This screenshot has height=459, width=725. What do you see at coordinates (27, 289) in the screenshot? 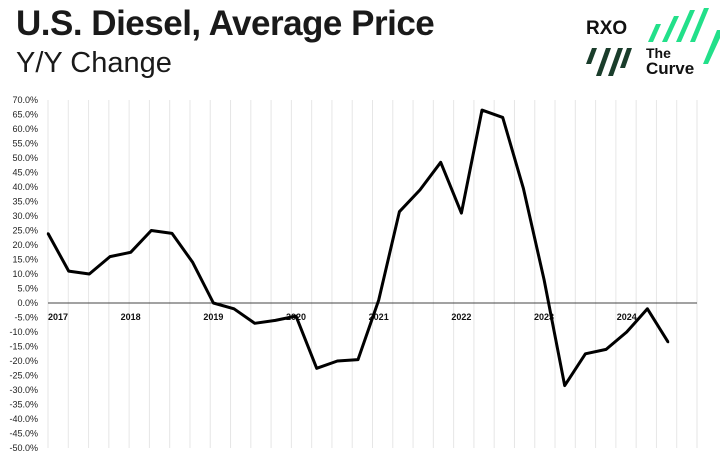
I see `y-tick-label: 5.0%` at bounding box center [27, 289].